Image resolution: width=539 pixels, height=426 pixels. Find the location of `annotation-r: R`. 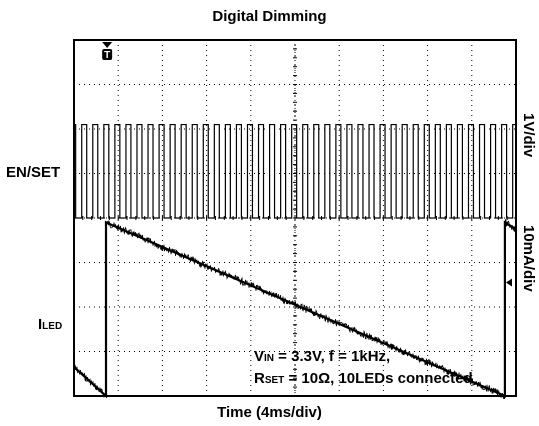

annotation-r: R is located at coordinates (259, 378).